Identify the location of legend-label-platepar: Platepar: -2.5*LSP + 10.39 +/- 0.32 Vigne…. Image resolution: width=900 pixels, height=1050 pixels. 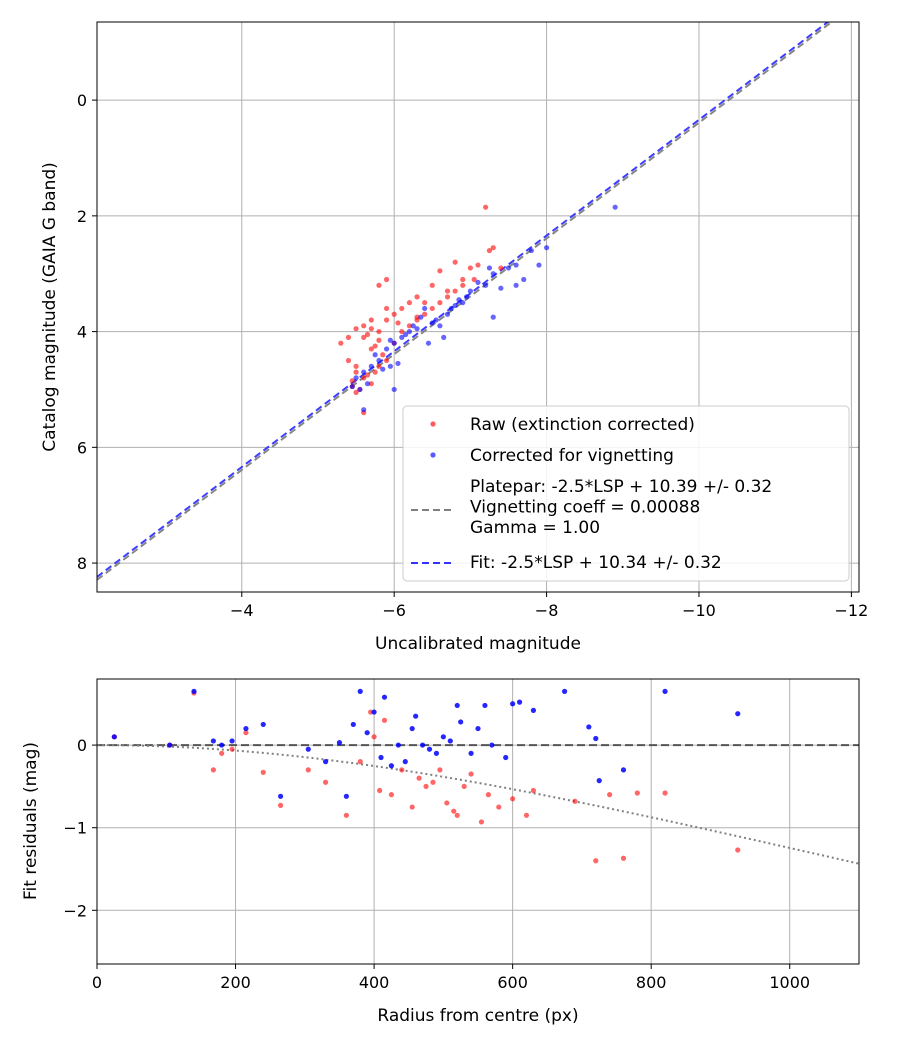
(621, 507).